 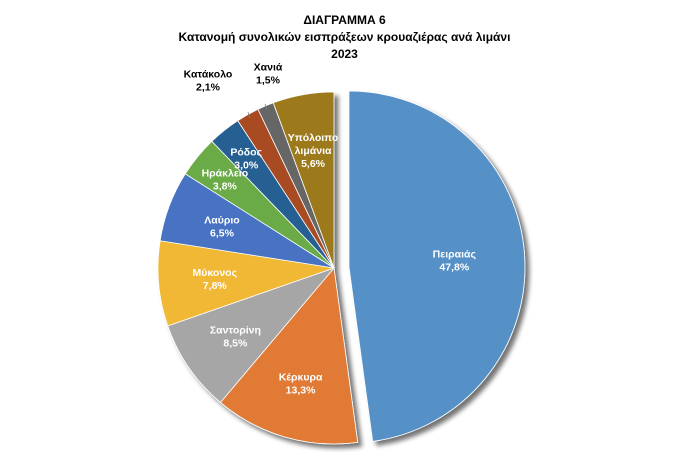 What do you see at coordinates (313, 138) in the screenshot?
I see `slice-name-label: Υπόλοιπο` at bounding box center [313, 138].